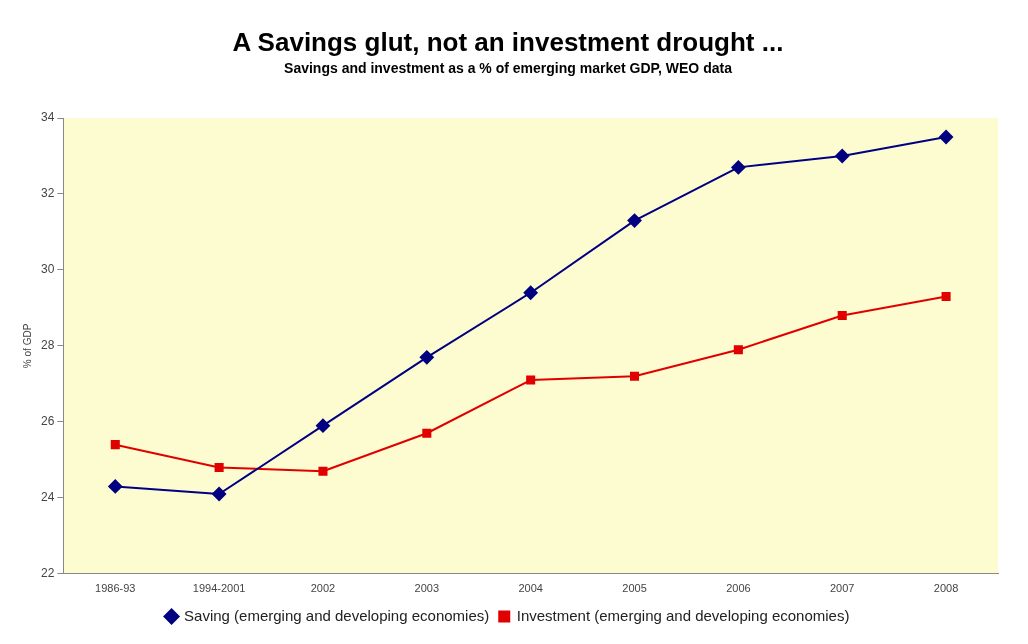 This screenshot has height=644, width=1028. Describe the element at coordinates (842, 588) in the screenshot. I see `x-tick-label: 2007` at that location.